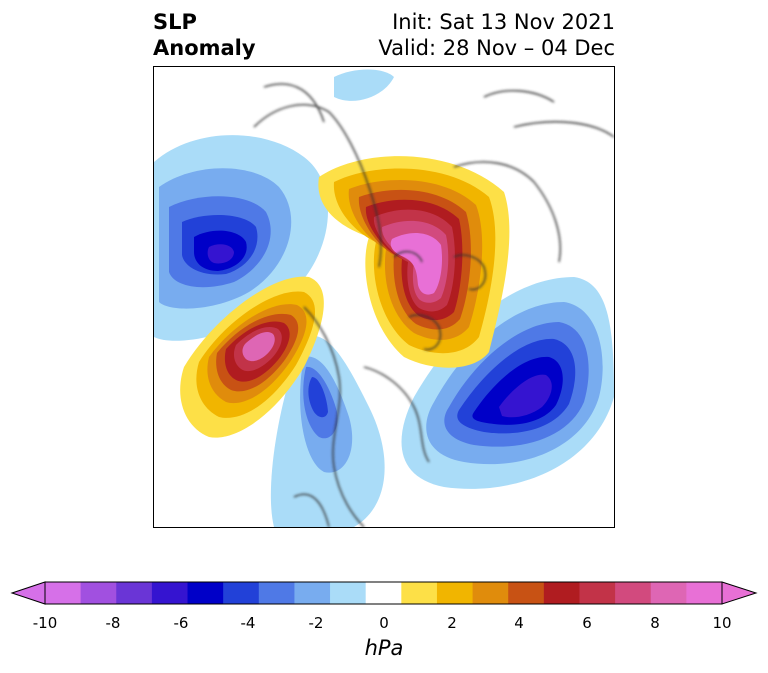 The width and height of the screenshot is (768, 673). Describe the element at coordinates (204, 35) in the screenshot. I see `map-title: SLP Anomaly` at that location.